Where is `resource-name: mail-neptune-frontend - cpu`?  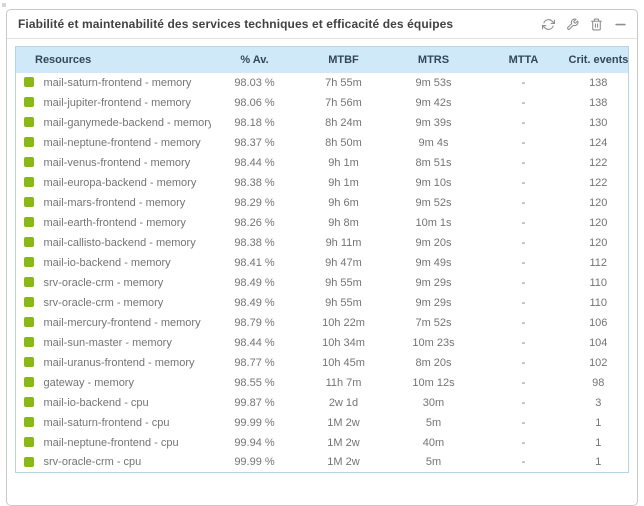 resource-name: mail-neptune-frontend - cpu is located at coordinates (111, 442).